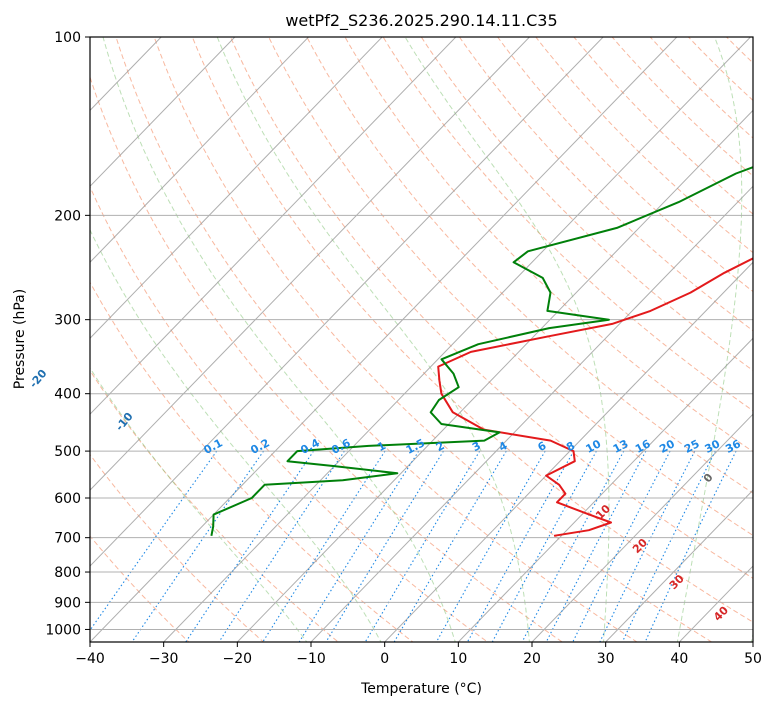 The width and height of the screenshot is (775, 713). Describe the element at coordinates (67, 539) in the screenshot. I see `y-tick-label: 700` at that location.